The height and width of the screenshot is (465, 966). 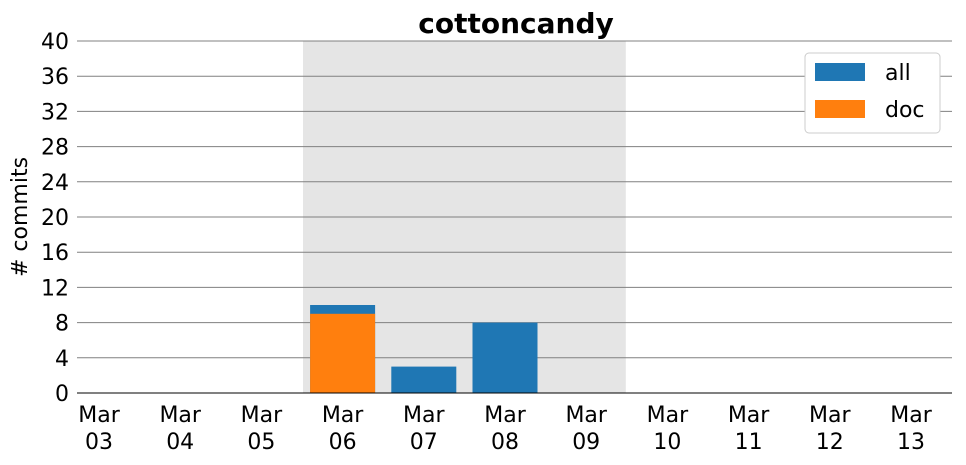 What do you see at coordinates (55, 148) in the screenshot?
I see `y-tick-label: 28` at bounding box center [55, 148].